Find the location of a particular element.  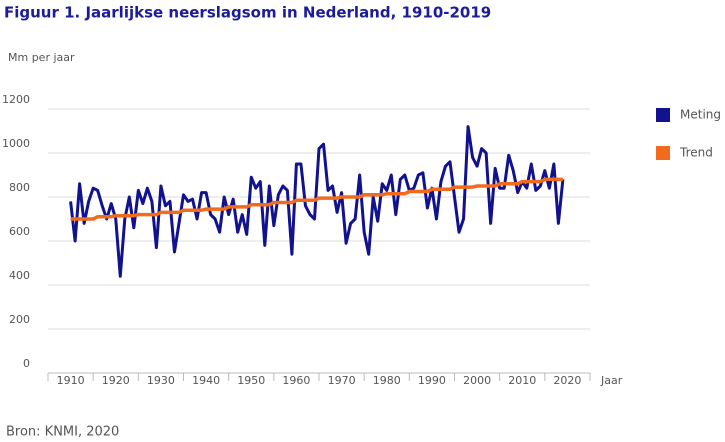

legend-label: Meting is located at coordinates (700, 115).